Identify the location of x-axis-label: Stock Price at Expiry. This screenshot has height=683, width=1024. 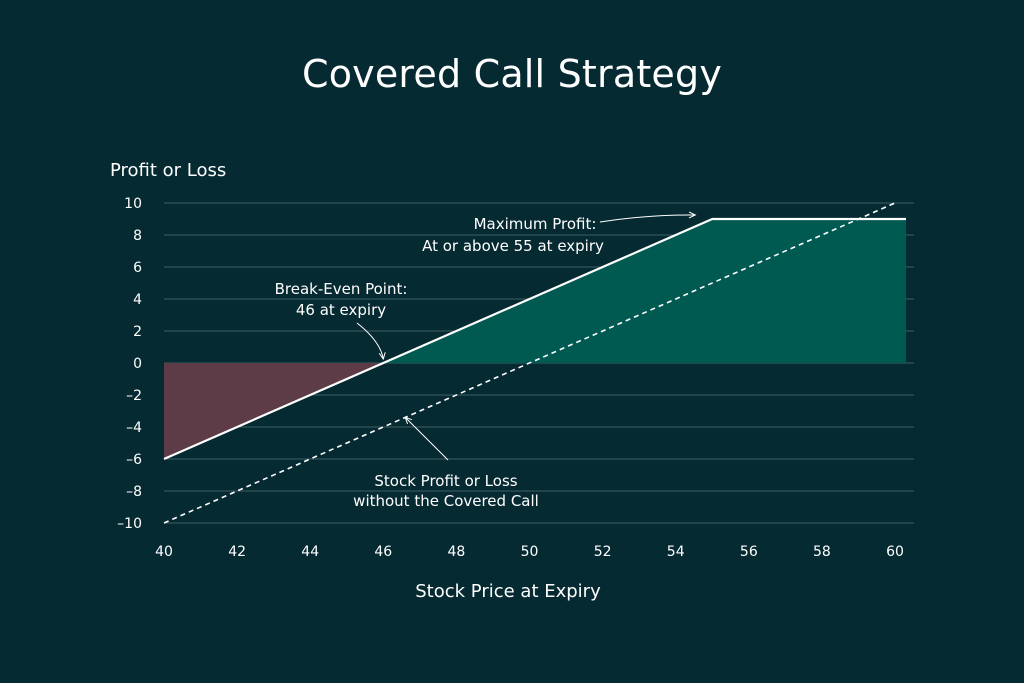
(508, 591).